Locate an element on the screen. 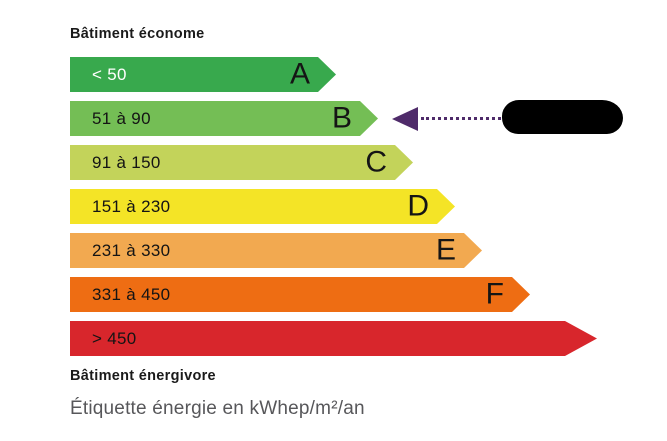 The width and height of the screenshot is (667, 441). class-letter: F is located at coordinates (494, 293).